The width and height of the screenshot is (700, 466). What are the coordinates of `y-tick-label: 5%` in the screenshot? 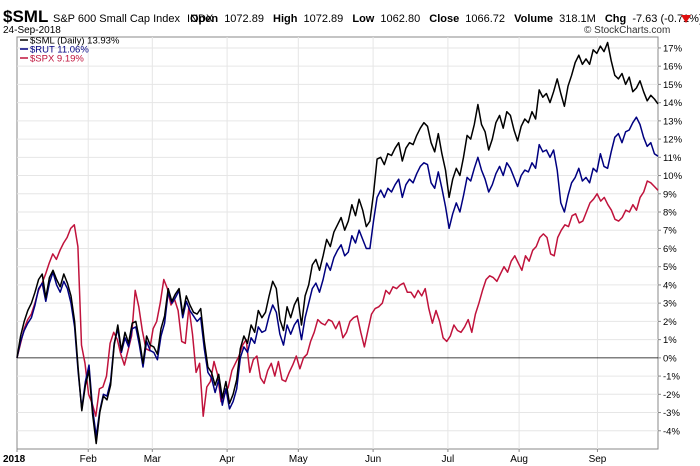 It's located at (670, 267).